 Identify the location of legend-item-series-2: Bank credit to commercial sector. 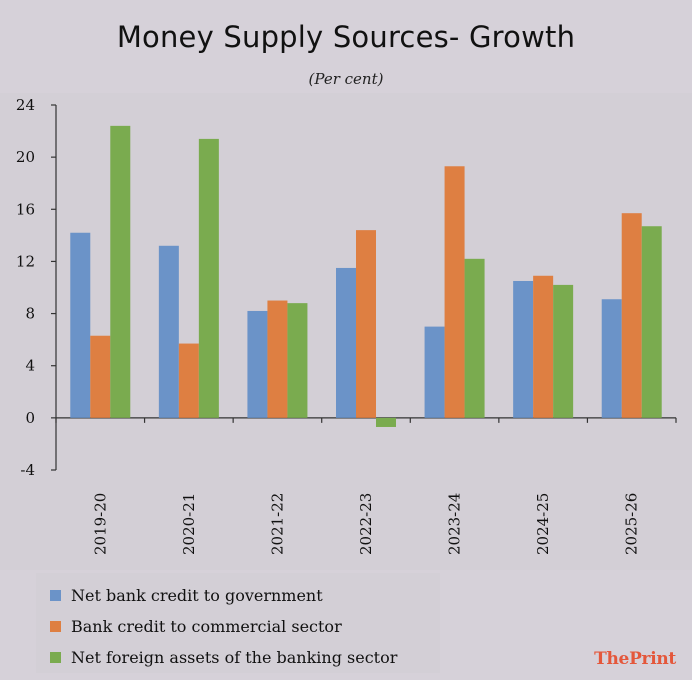
(196, 626).